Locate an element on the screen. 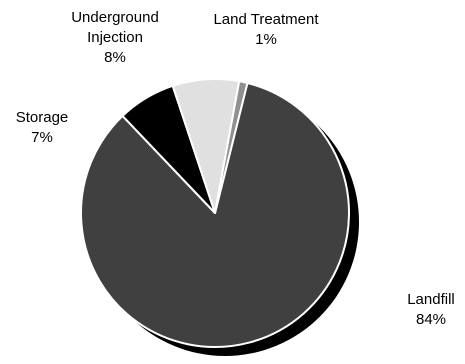  pie-label-value: 1% is located at coordinates (266, 39).